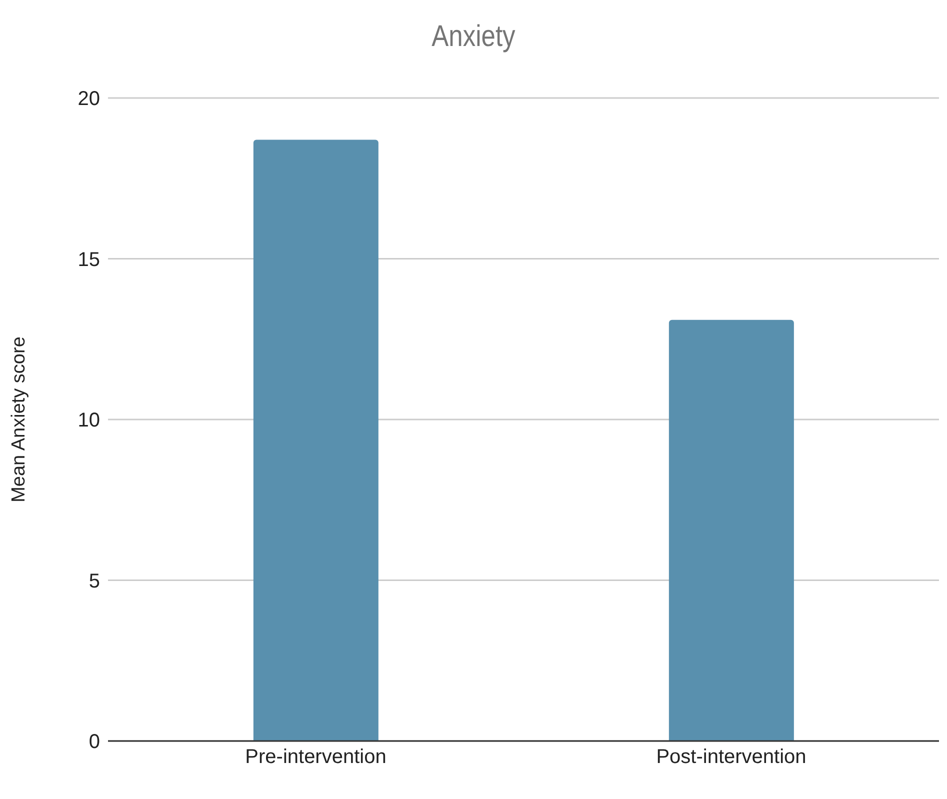  Describe the element at coordinates (89, 259) in the screenshot. I see `y-tick-label: 15` at that location.